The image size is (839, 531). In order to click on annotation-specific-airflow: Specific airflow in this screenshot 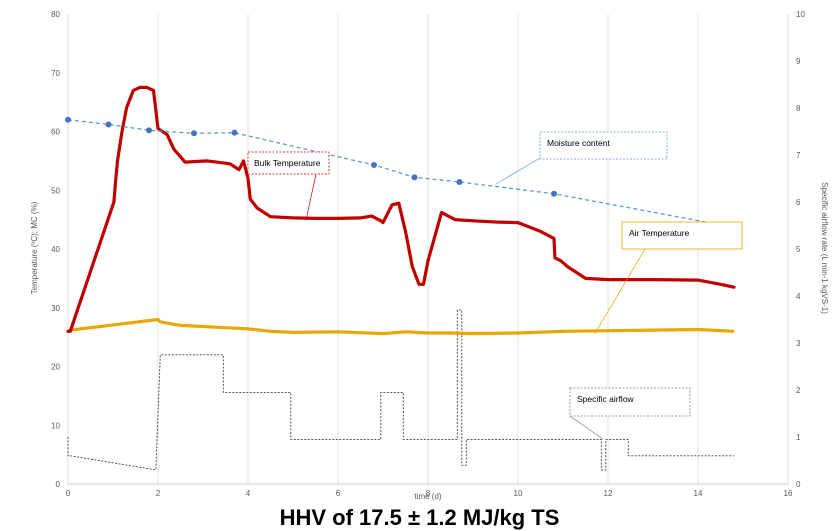, I will do `click(630, 402)`.